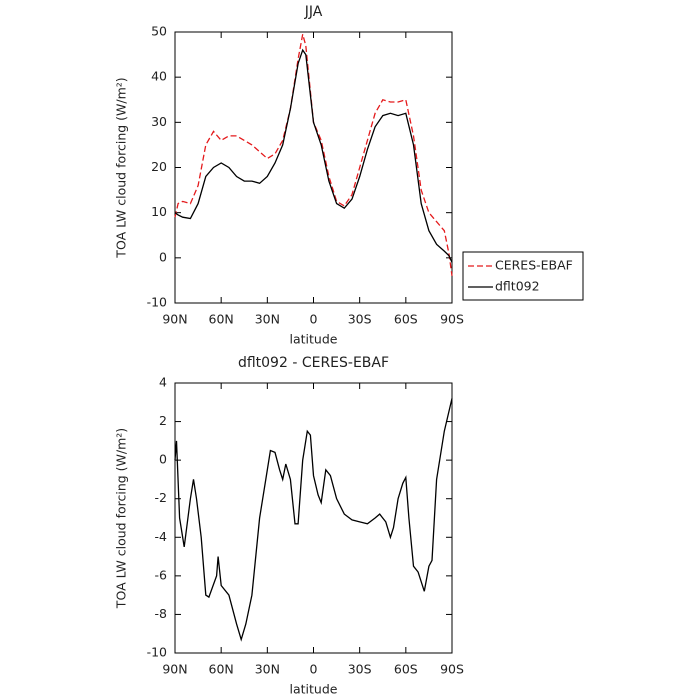 The height and width of the screenshot is (700, 700). I want to click on chart-title: dflt092 - CERES-EBAF, so click(313, 363).